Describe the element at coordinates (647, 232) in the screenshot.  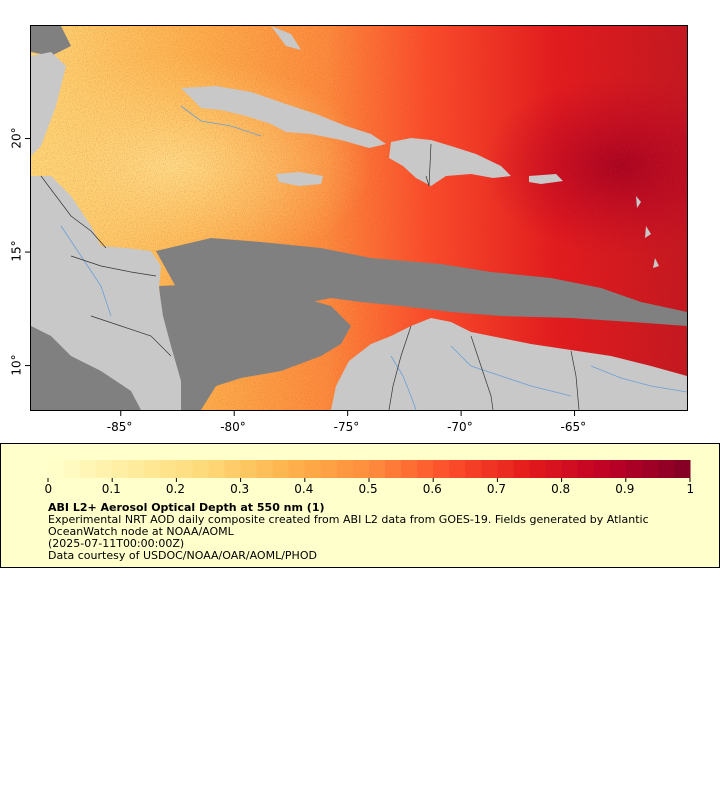
I see `land-lesser-antilles` at that location.